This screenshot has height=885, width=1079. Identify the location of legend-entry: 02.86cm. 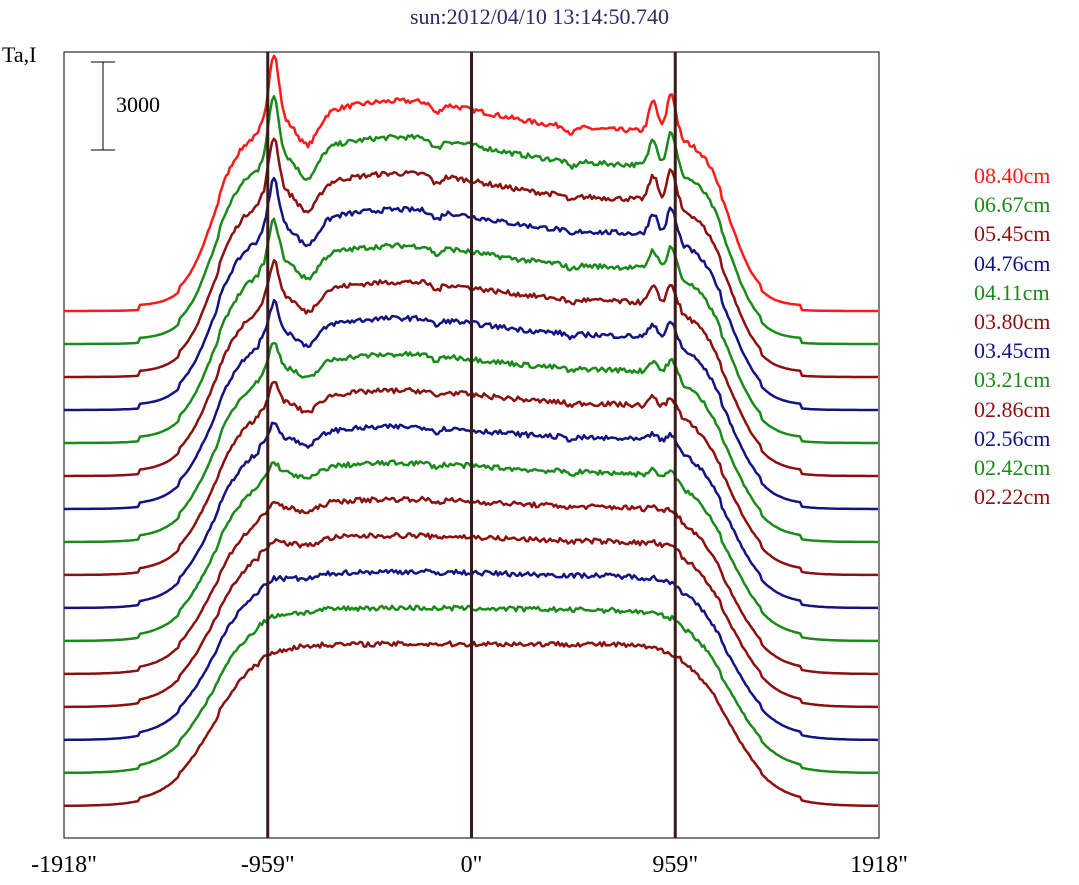
(1012, 409).